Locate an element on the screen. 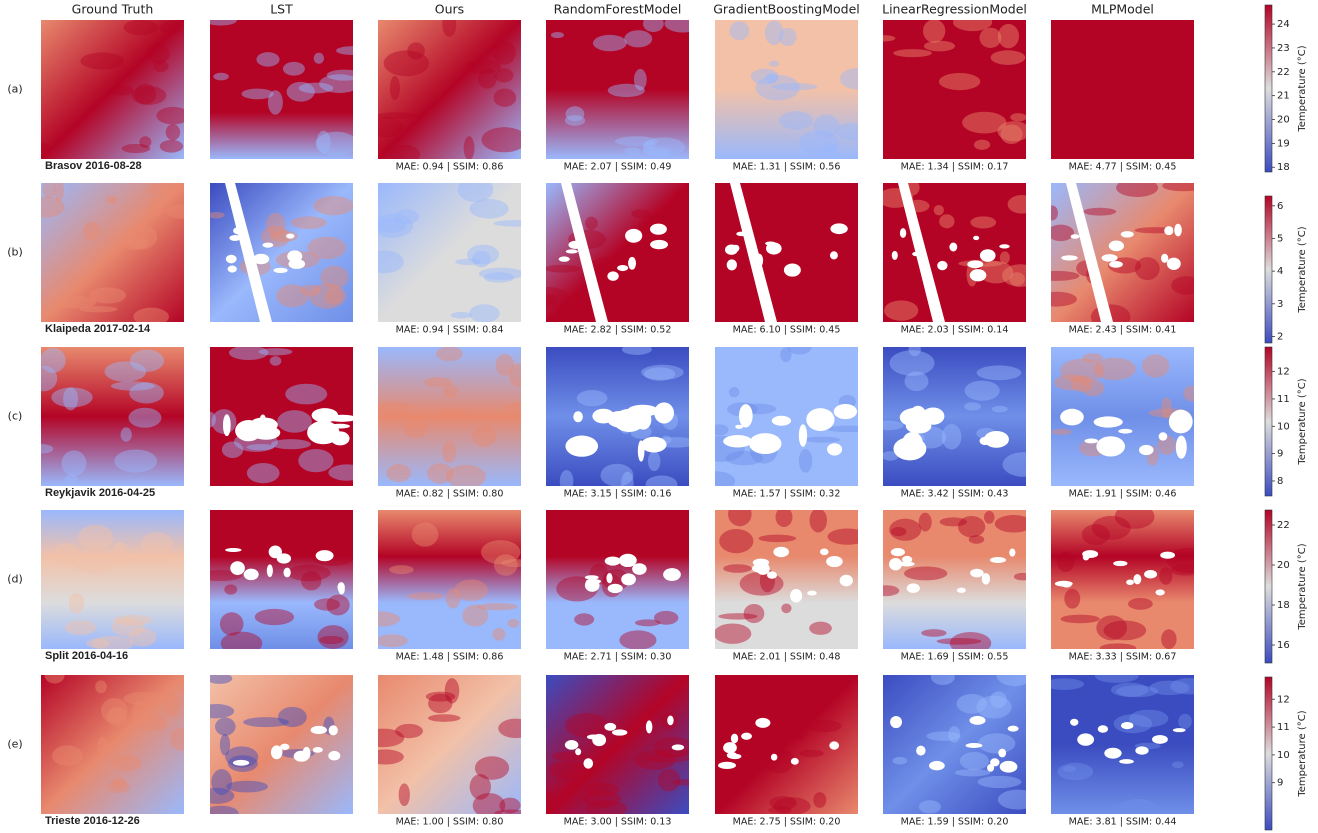 The image size is (1318, 833). metric-caption: MAE: 4.77 | SSIM: 0.45 is located at coordinates (1123, 167).